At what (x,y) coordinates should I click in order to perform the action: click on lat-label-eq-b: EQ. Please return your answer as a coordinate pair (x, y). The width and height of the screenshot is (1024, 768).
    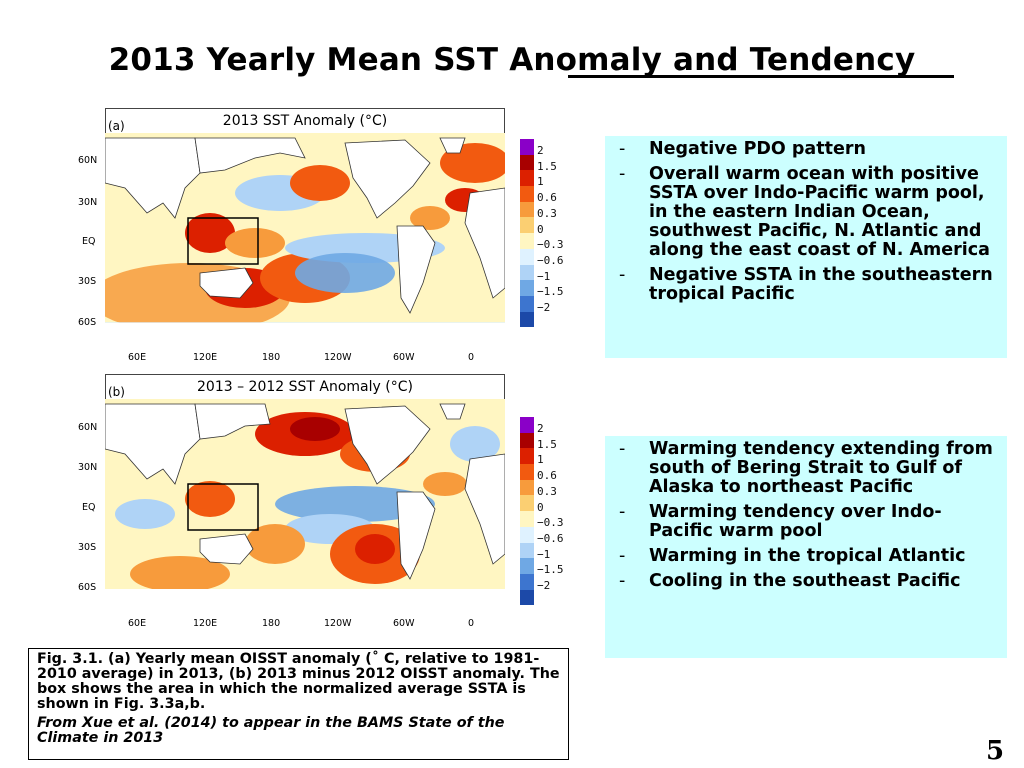
    Looking at the image, I should click on (89, 507).